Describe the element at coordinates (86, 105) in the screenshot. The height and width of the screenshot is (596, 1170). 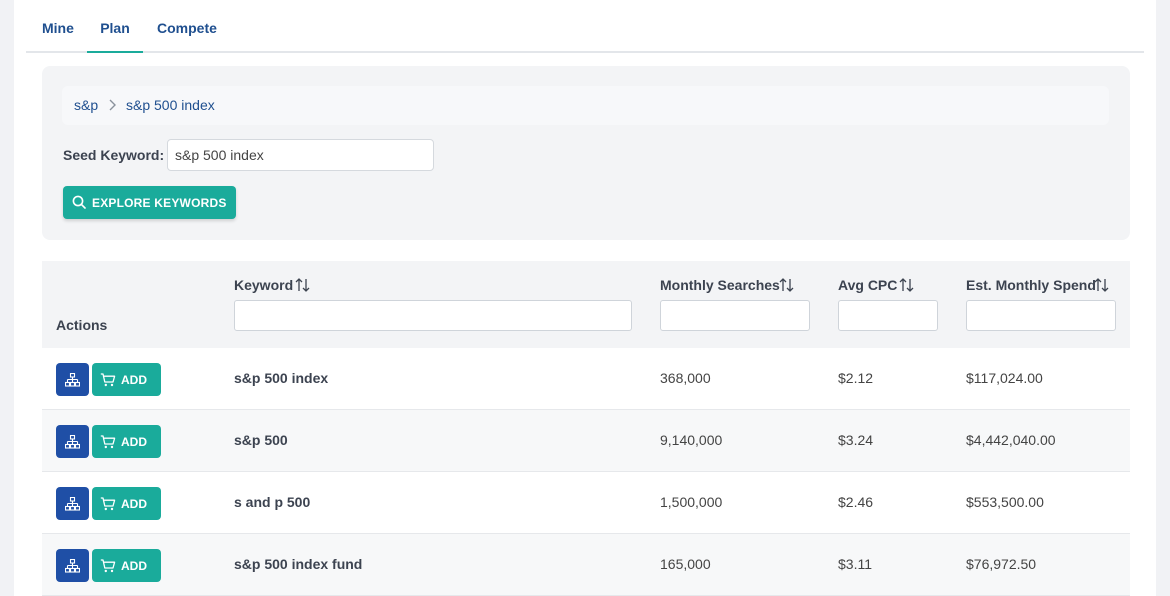
I see `breadcrumb-item-root: s&p` at that location.